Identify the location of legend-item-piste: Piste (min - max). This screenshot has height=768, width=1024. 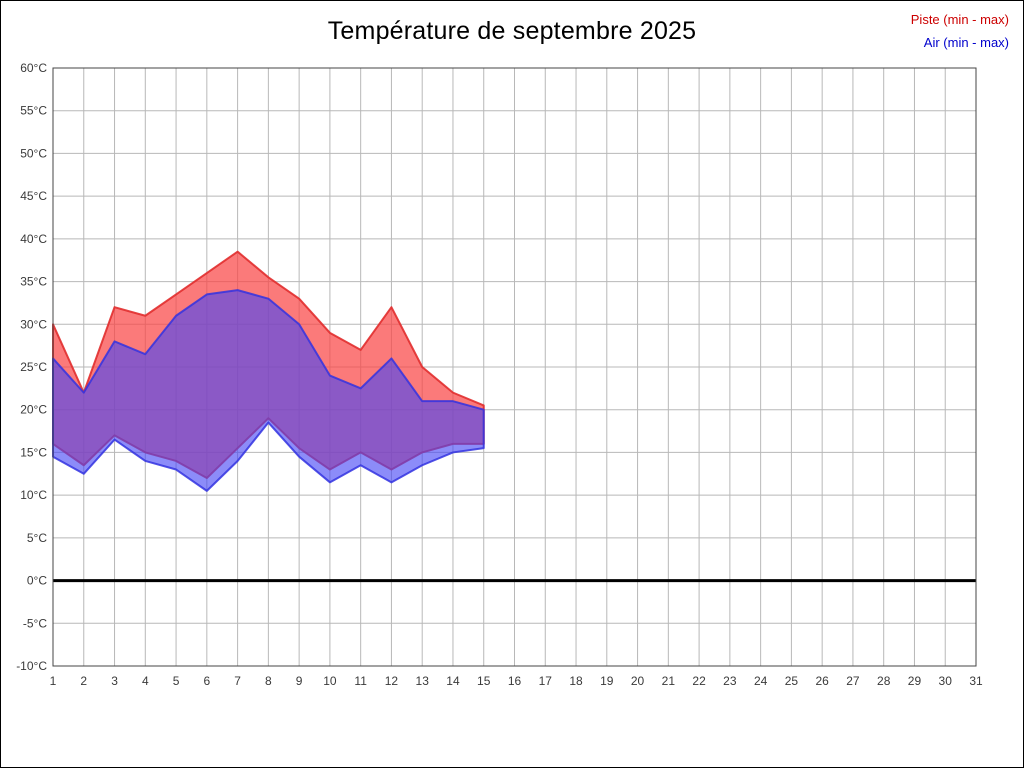
(959, 19).